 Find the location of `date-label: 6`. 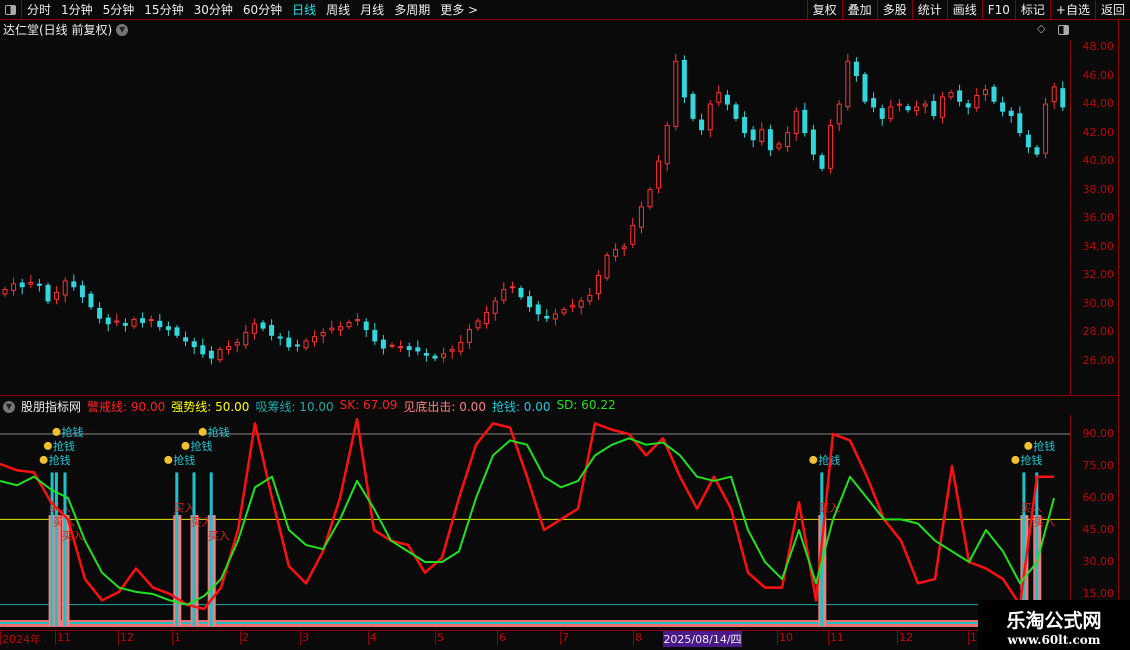

date-label: 6 is located at coordinates (502, 637).